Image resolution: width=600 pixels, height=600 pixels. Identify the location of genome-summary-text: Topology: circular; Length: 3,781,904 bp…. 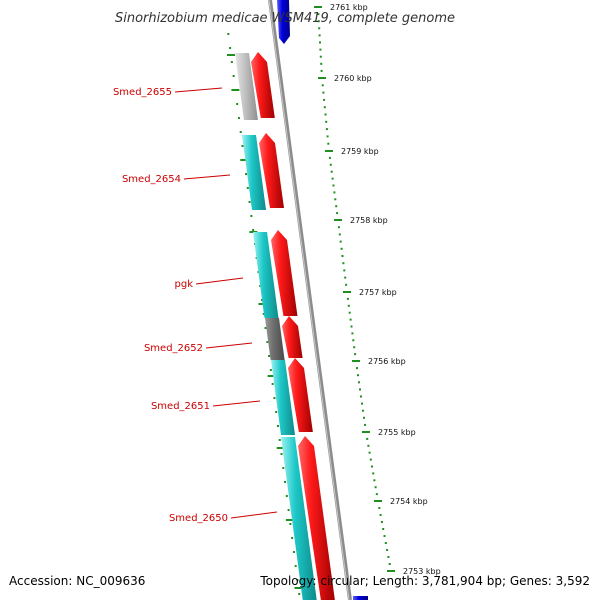
(425, 581).